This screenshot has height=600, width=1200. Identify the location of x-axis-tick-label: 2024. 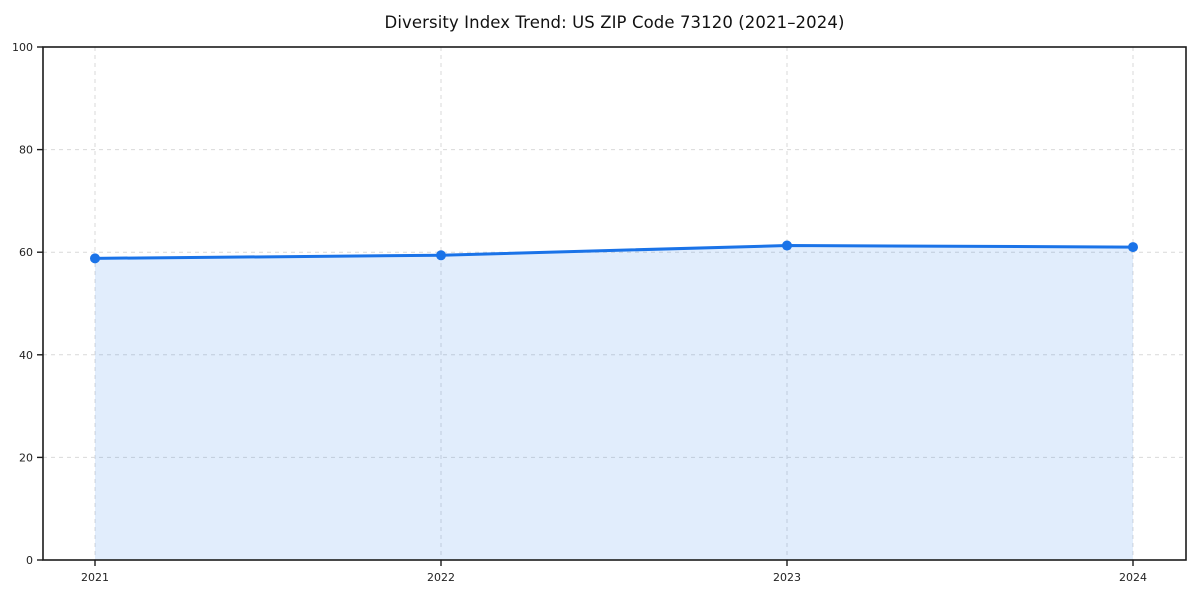
(1133, 577).